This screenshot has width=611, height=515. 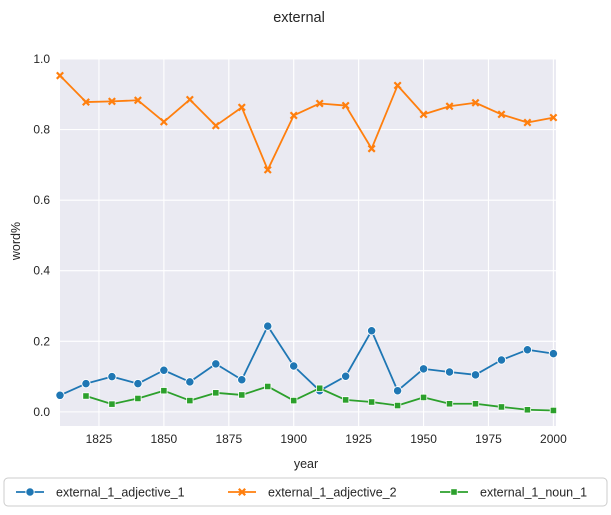 I want to click on y-axis-title: word%, so click(x=16, y=241).